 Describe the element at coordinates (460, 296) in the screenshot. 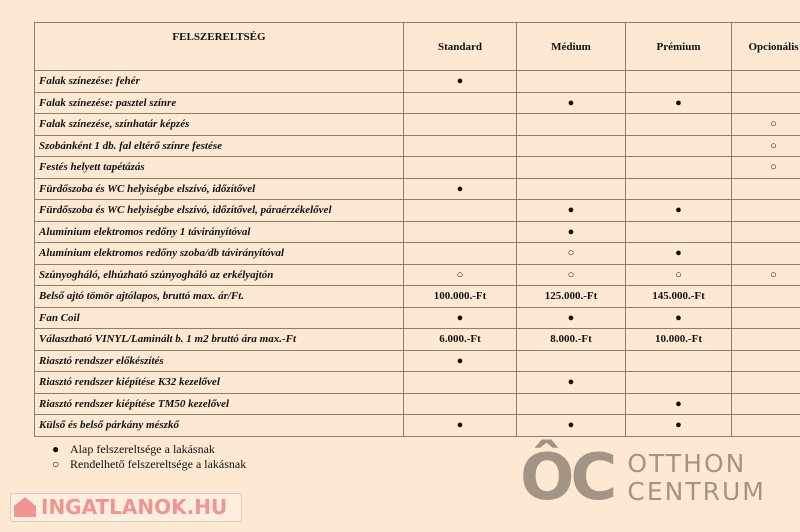

I see `table-cell: 100.000.-Ft` at that location.